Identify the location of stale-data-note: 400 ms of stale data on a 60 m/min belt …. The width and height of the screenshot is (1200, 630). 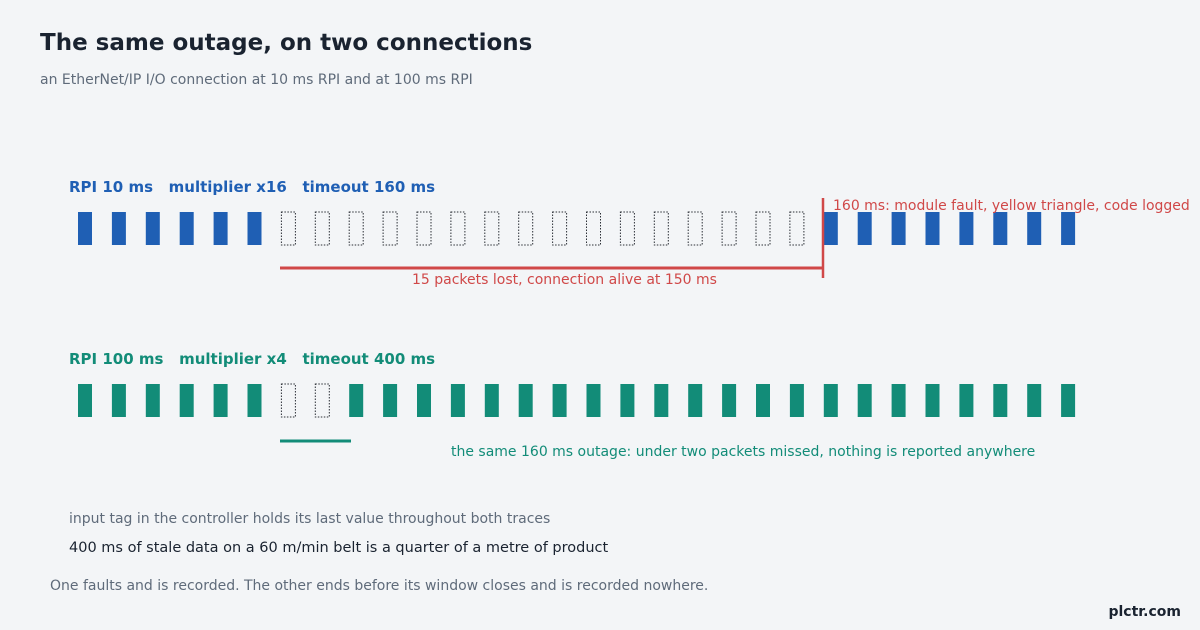
(339, 548).